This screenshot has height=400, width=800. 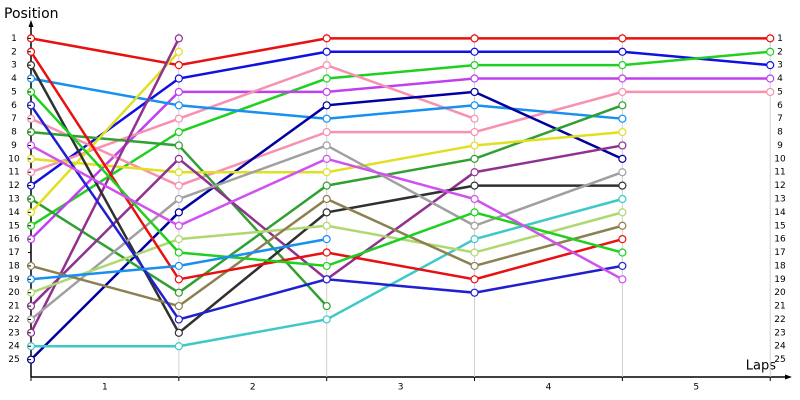 I want to click on y-tick-label-right: 20, so click(x=780, y=293).